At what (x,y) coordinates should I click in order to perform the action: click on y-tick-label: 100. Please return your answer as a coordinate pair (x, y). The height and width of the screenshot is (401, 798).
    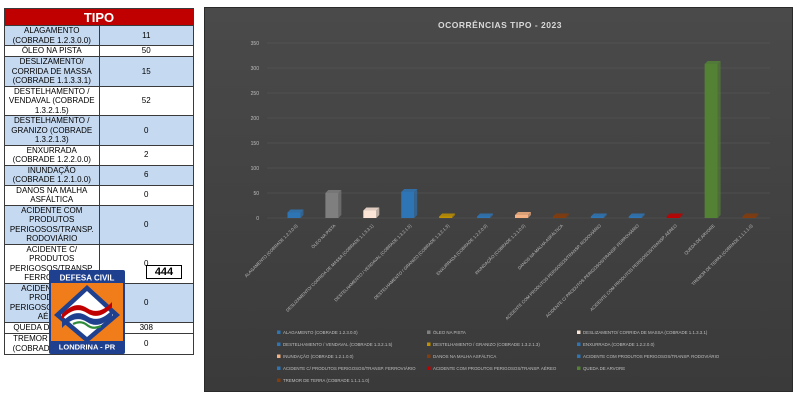
    Looking at the image, I should click on (255, 169).